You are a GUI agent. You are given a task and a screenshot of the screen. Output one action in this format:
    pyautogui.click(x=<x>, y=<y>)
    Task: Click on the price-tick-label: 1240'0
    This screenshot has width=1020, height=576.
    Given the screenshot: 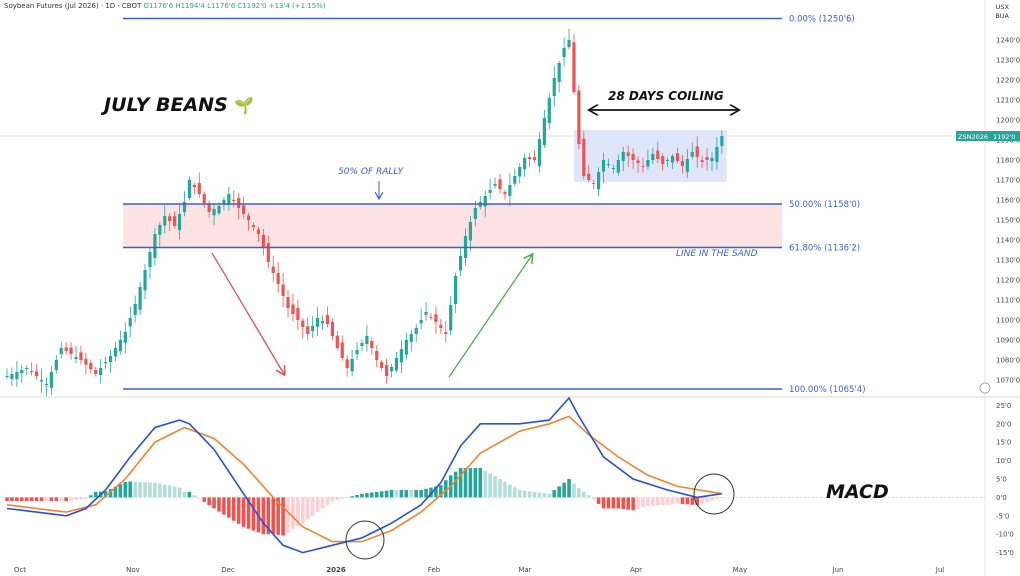 What is the action you would take?
    pyautogui.click(x=1008, y=41)
    